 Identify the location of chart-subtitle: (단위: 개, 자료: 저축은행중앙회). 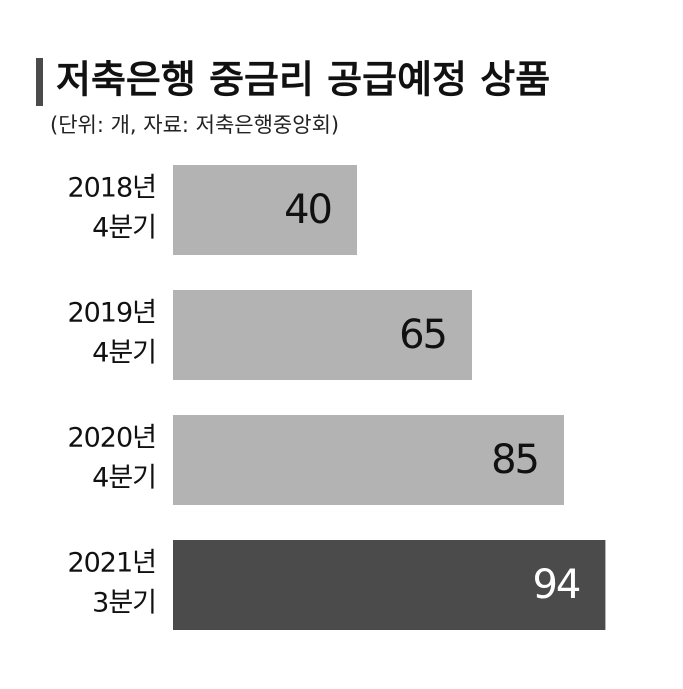
(194, 125).